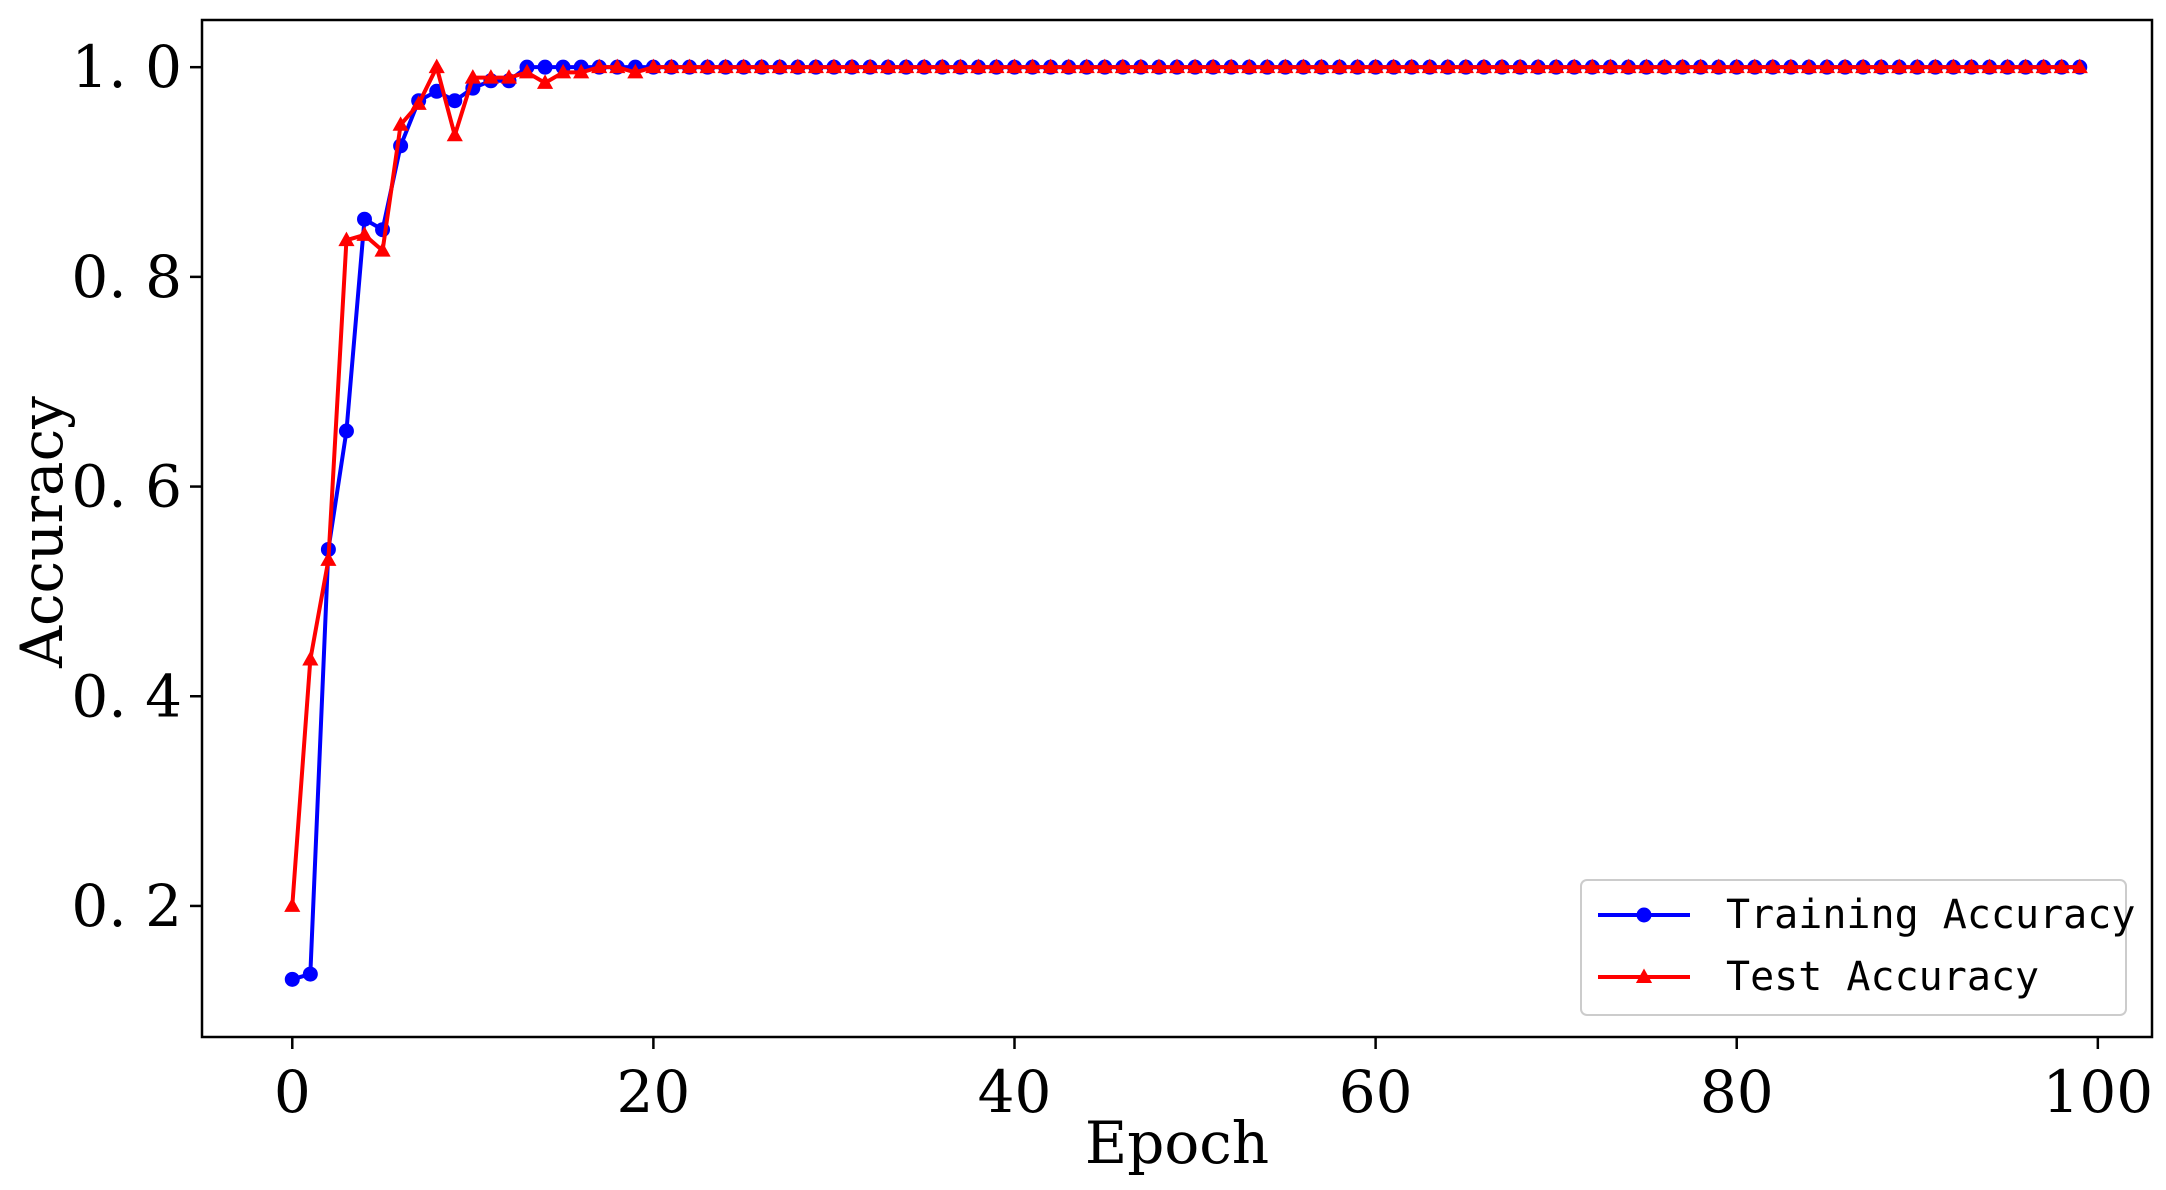  What do you see at coordinates (2097, 1092) in the screenshot?
I see `x-tick-label: 100` at bounding box center [2097, 1092].